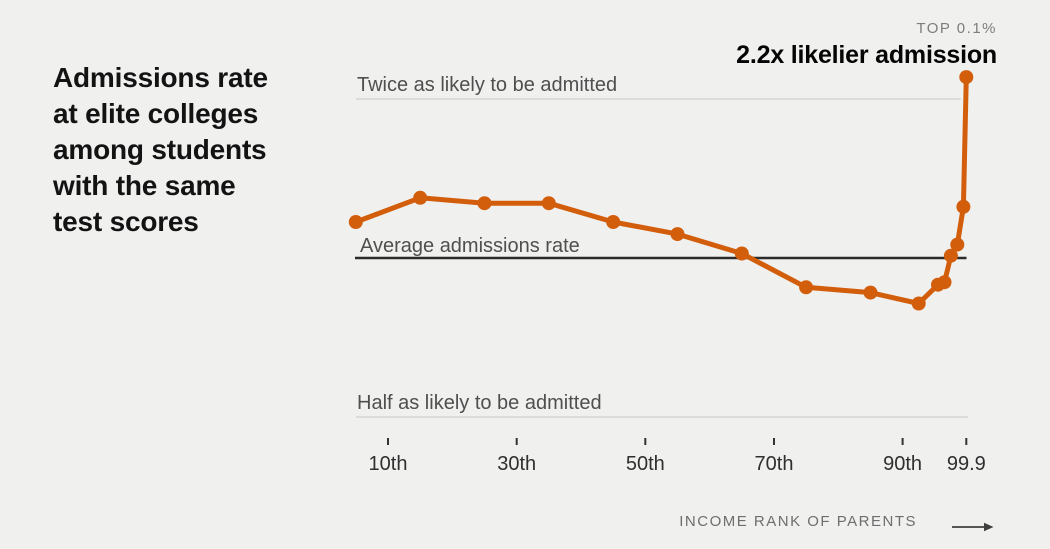 This screenshot has width=1050, height=549. Describe the element at coordinates (966, 464) in the screenshot. I see `x-tick-label: 99.9` at that location.